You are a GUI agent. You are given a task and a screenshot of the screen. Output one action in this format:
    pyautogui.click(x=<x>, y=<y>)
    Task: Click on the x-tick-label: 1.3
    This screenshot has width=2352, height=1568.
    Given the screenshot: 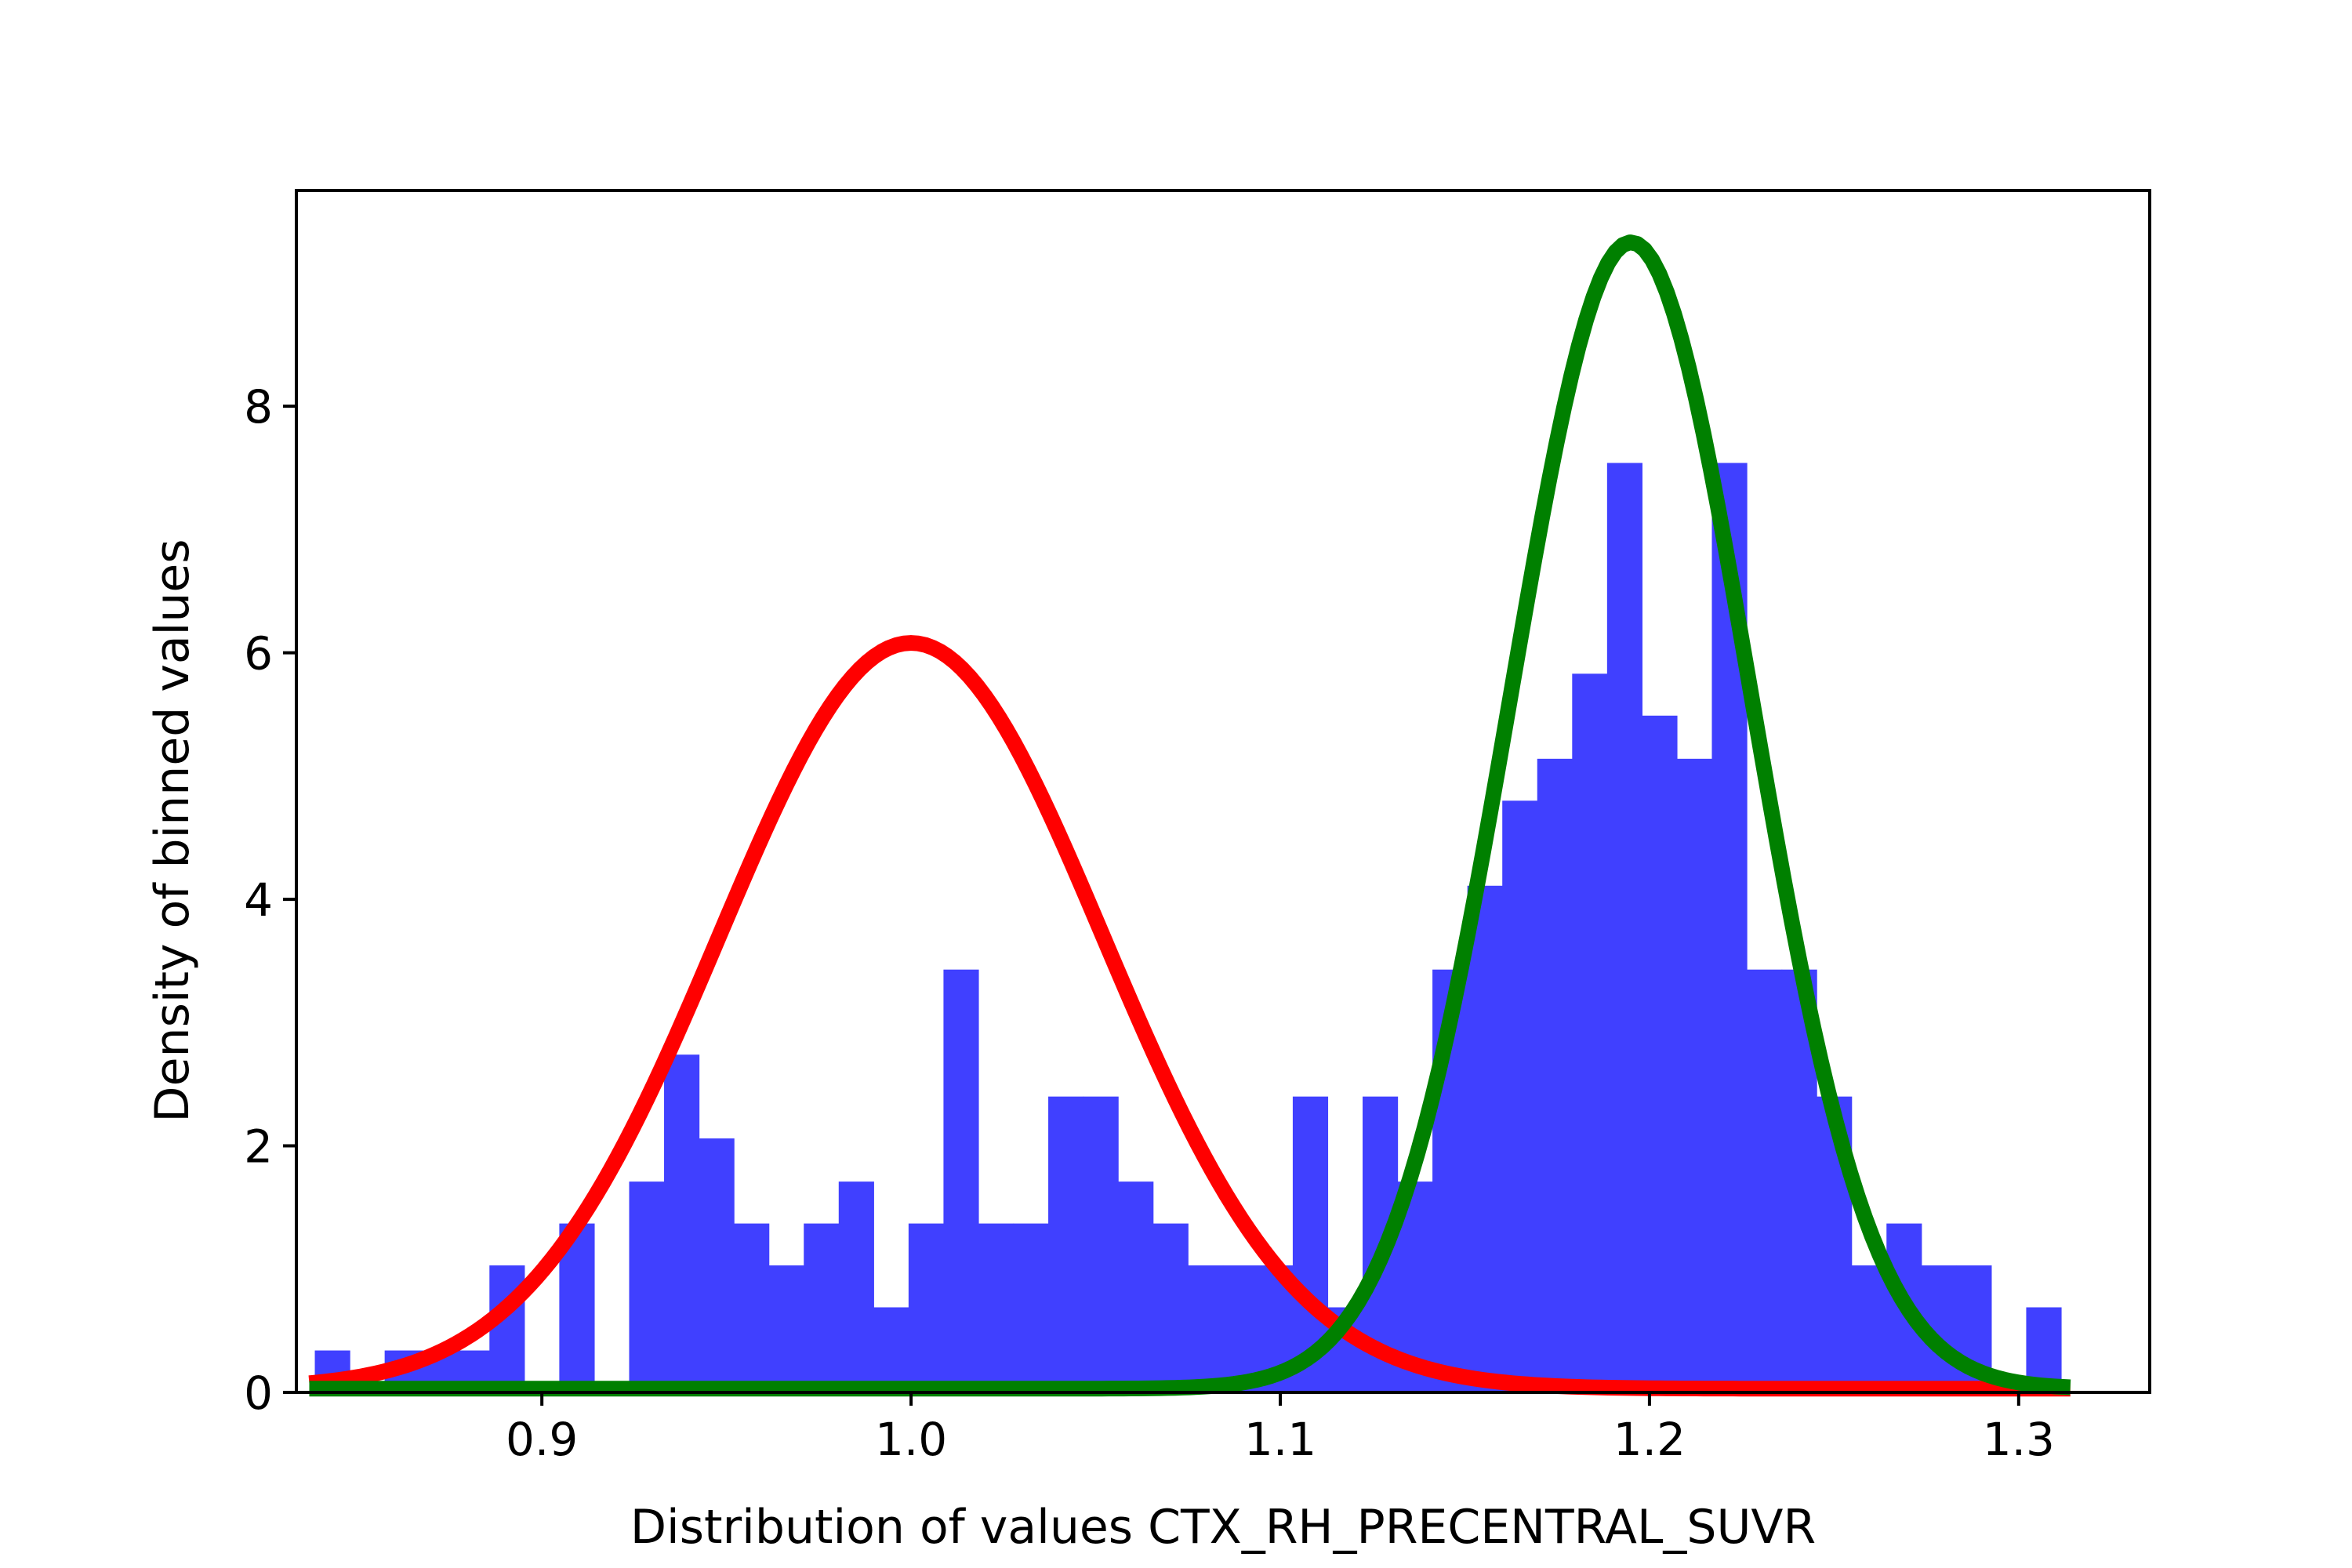 What is the action you would take?
    pyautogui.click(x=2019, y=1439)
    